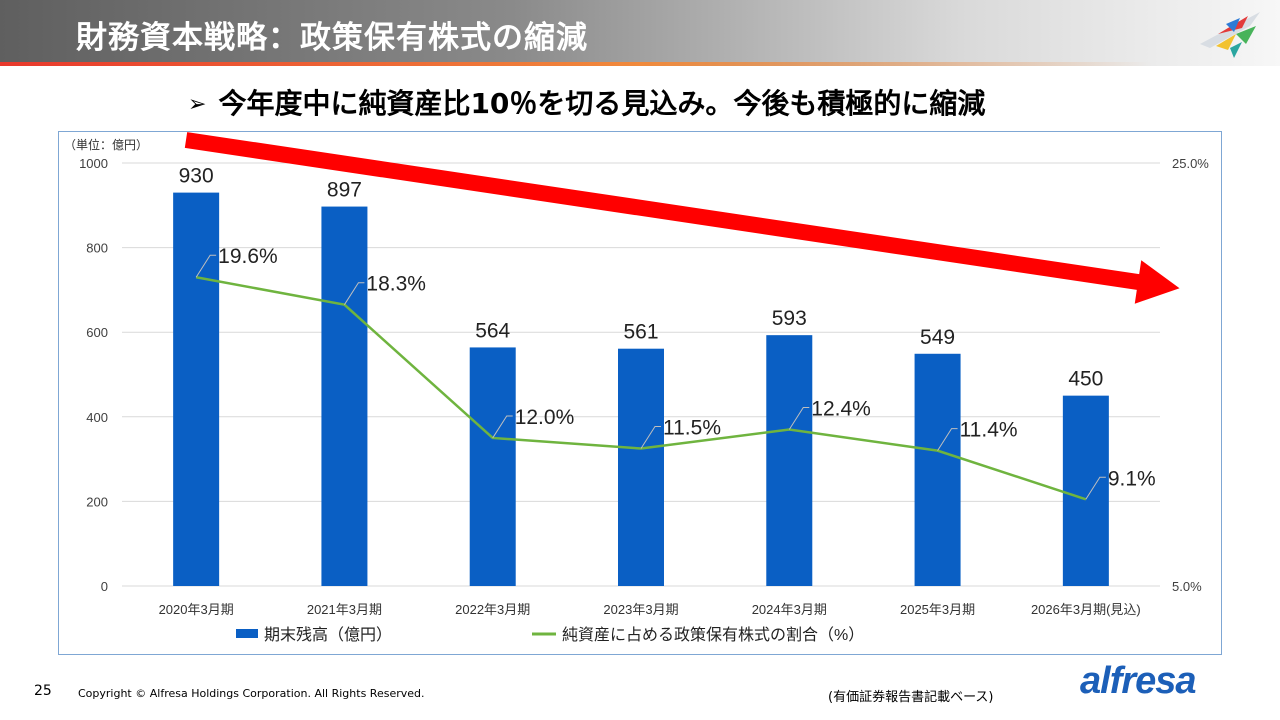  I want to click on x-tick-label: 2026年3月期(見込), so click(1086, 609).